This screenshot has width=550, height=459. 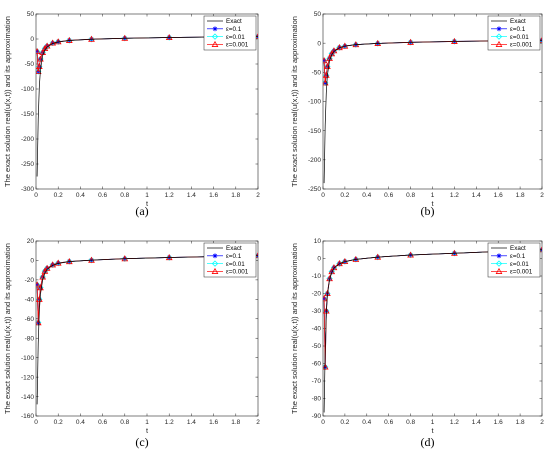 What do you see at coordinates (314, 131) in the screenshot?
I see `y-tick-label: -150` at bounding box center [314, 131].